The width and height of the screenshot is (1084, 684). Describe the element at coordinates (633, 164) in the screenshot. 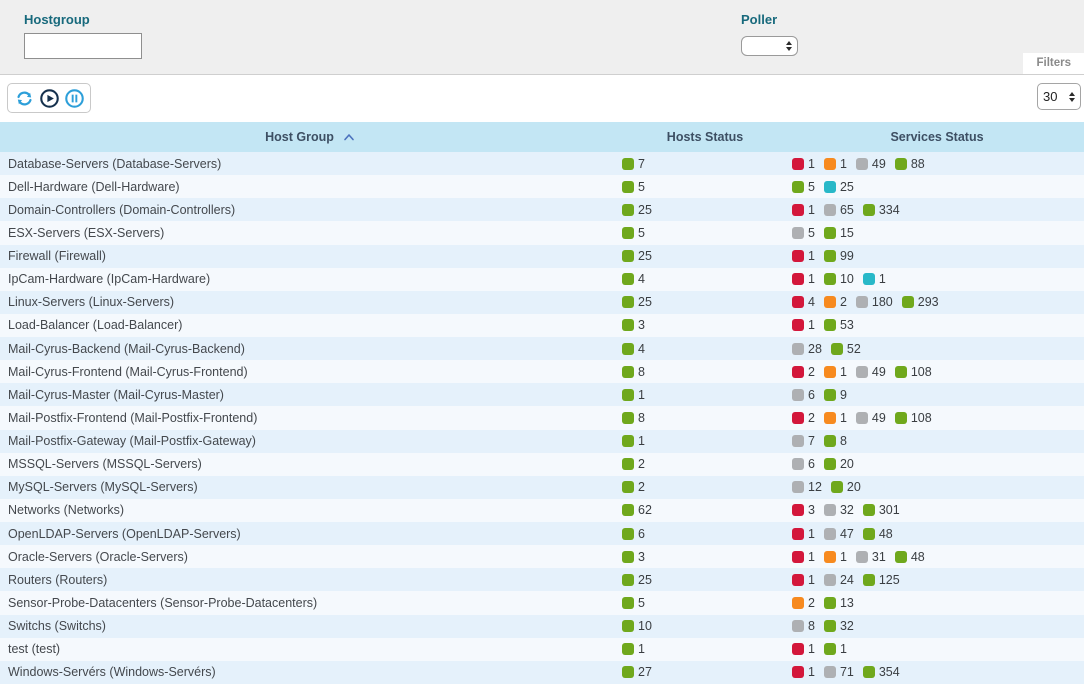

I see `status-count-ok: 7` at that location.